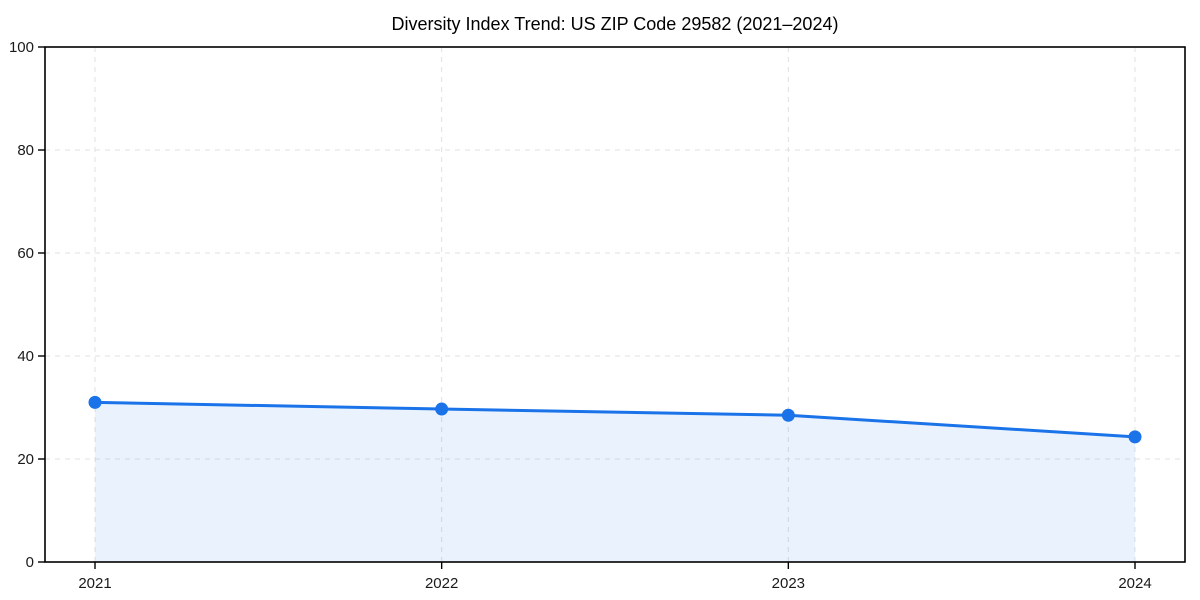 The width and height of the screenshot is (1200, 600). Describe the element at coordinates (94, 583) in the screenshot. I see `x-tick-label: 2021` at that location.